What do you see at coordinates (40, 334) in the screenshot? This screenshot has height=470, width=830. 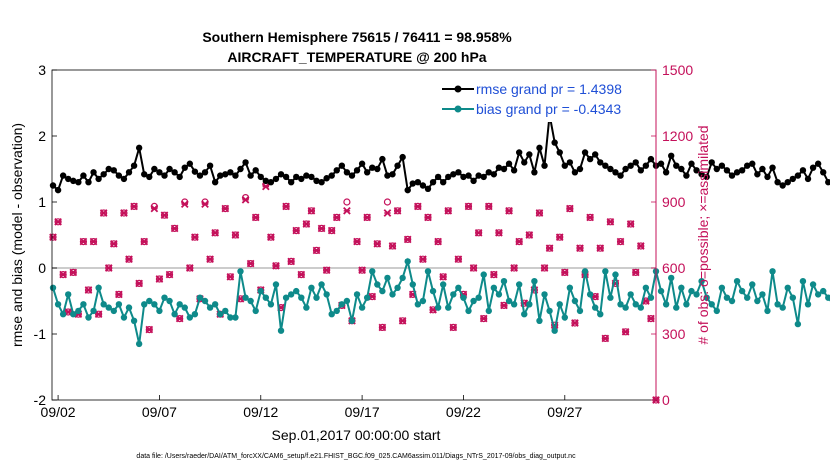 I see `y-tick-label: -1` at bounding box center [40, 334].